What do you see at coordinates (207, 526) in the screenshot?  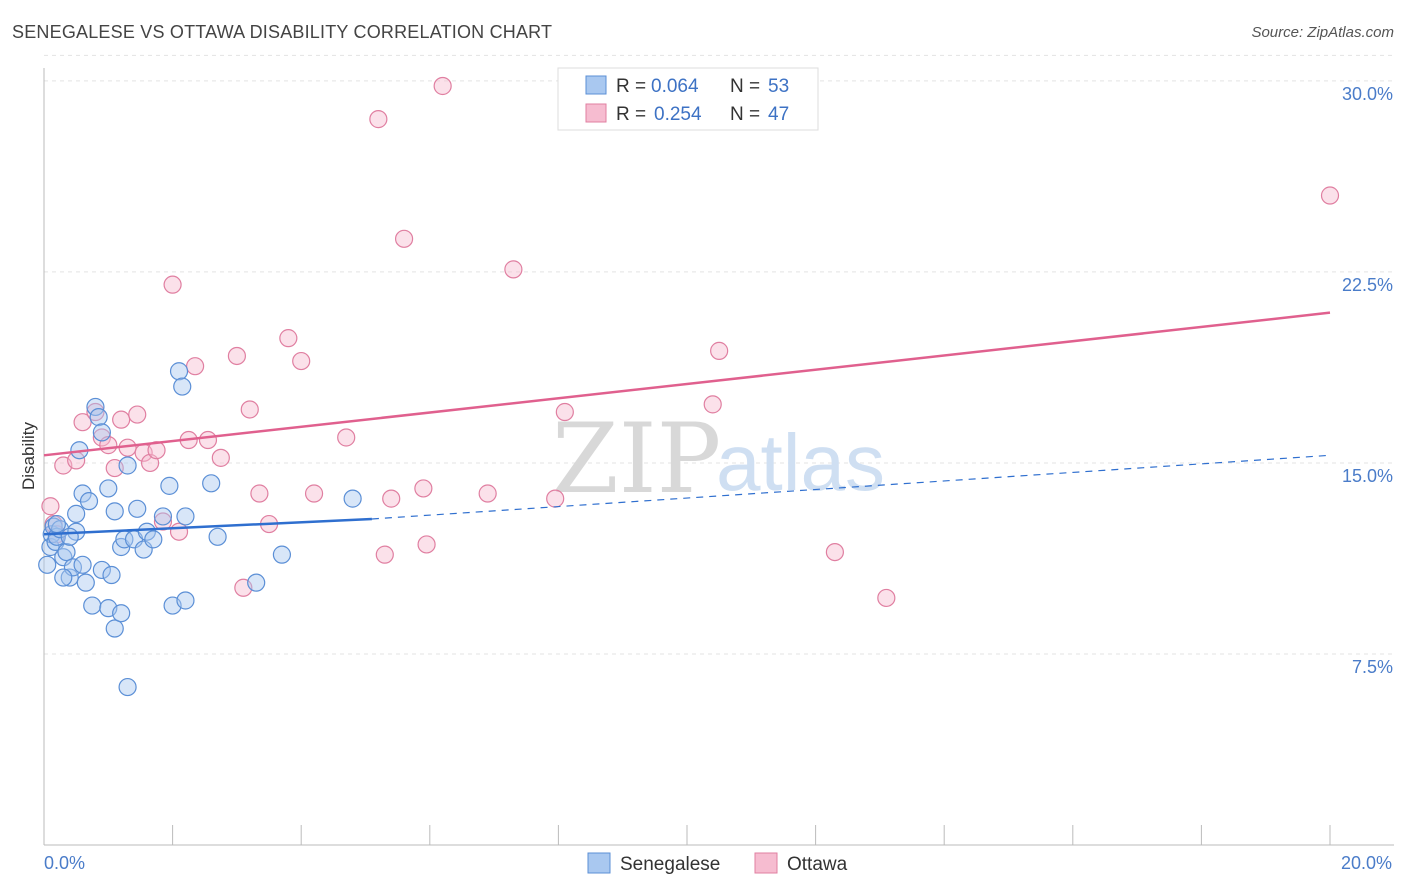 I see `senegalese-trend-line` at bounding box center [207, 526].